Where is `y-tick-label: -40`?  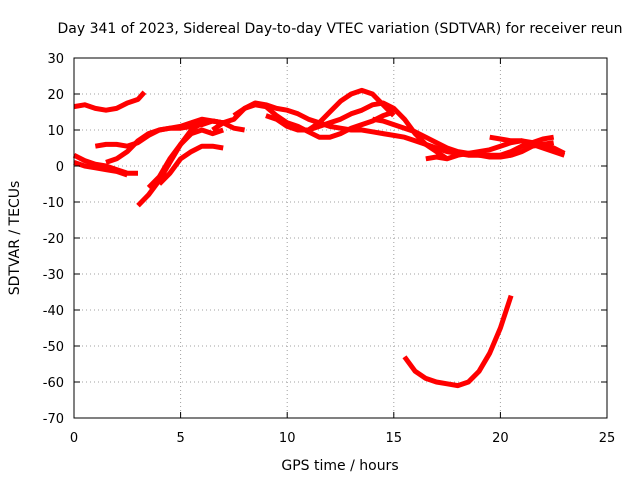
y-tick-label: -40 is located at coordinates (53, 311).